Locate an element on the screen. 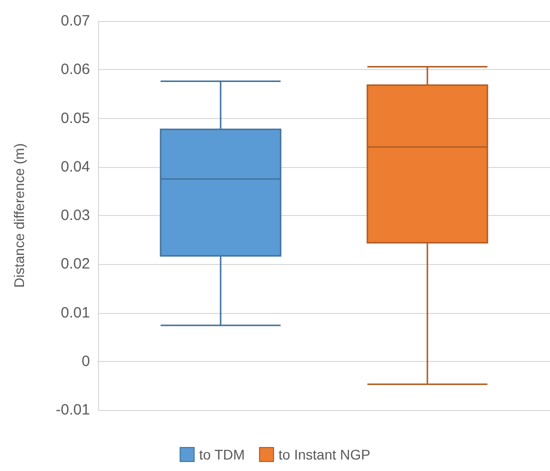  y-axis-title: Distance difference (m) is located at coordinates (19, 215).